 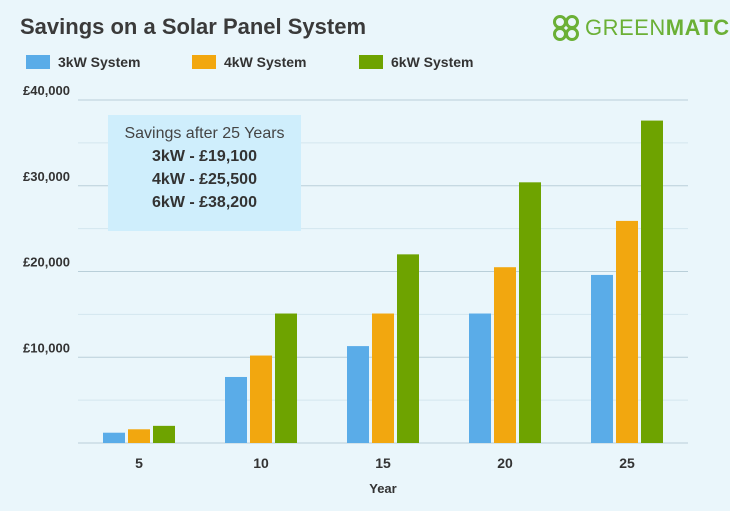 I want to click on x-tick-label: 20, so click(x=505, y=463).